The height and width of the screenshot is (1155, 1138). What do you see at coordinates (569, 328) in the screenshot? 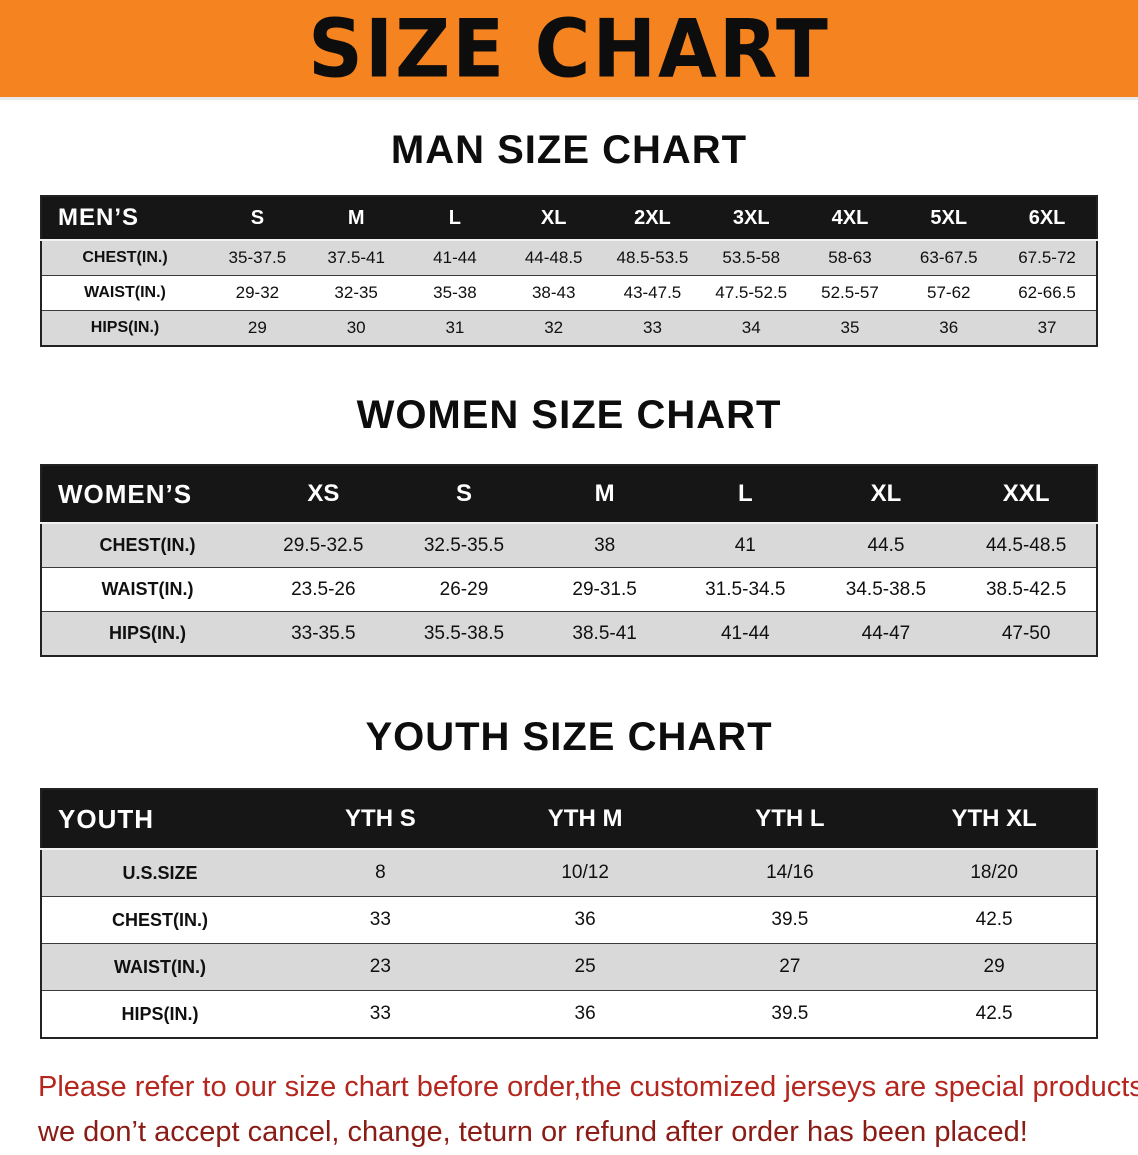
I see `table-row: HIPS(IN.) 29 30 31 32 33 34 35 36 37` at bounding box center [569, 328].